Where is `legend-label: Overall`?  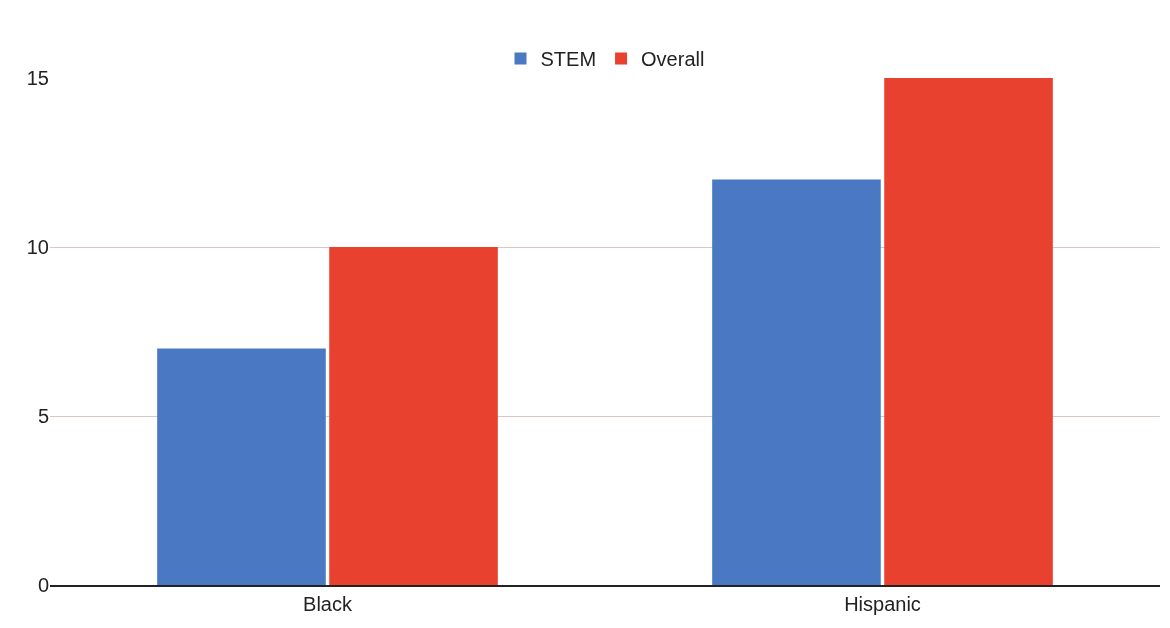
legend-label: Overall is located at coordinates (673, 59).